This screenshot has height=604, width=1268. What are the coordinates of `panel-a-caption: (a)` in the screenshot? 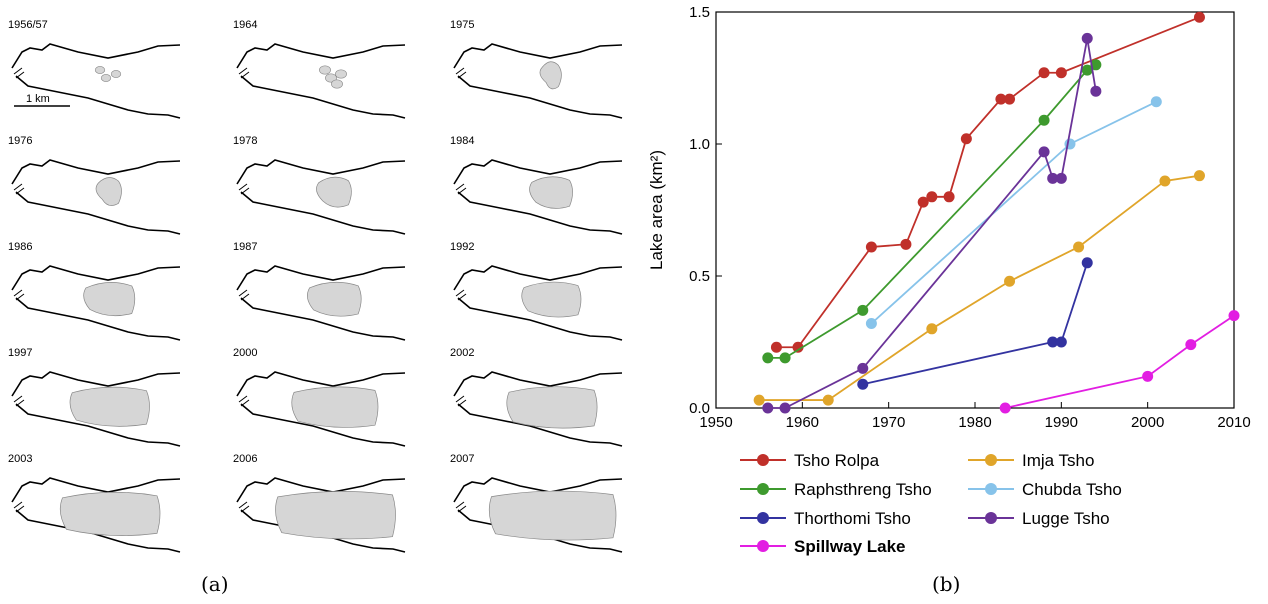 It's located at (215, 584).